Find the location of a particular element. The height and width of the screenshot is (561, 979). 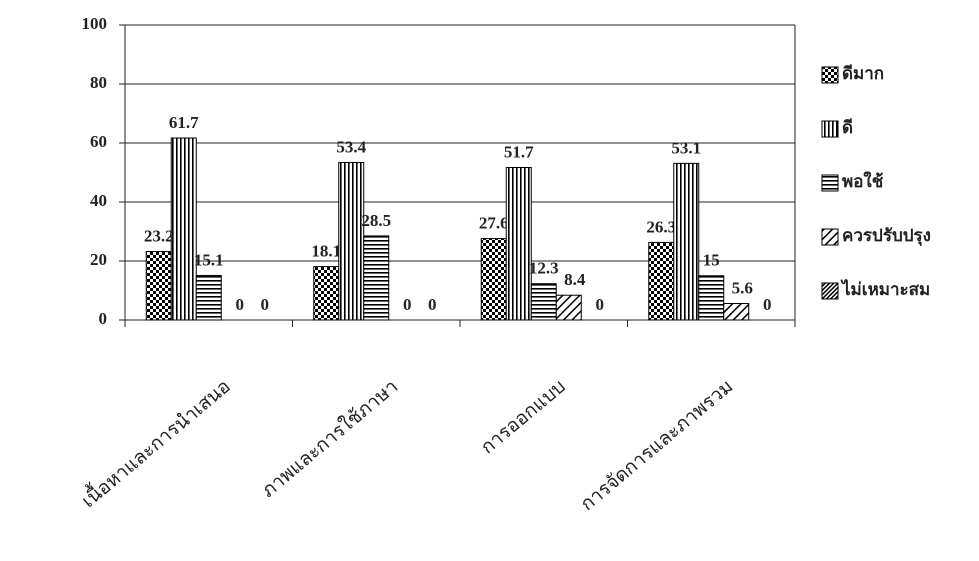

value-label: 8.4 is located at coordinates (575, 279).